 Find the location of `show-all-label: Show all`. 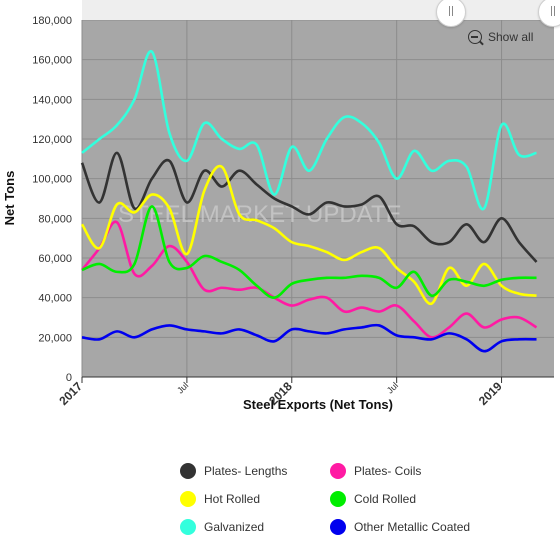

show-all-label: Show all is located at coordinates (511, 37).